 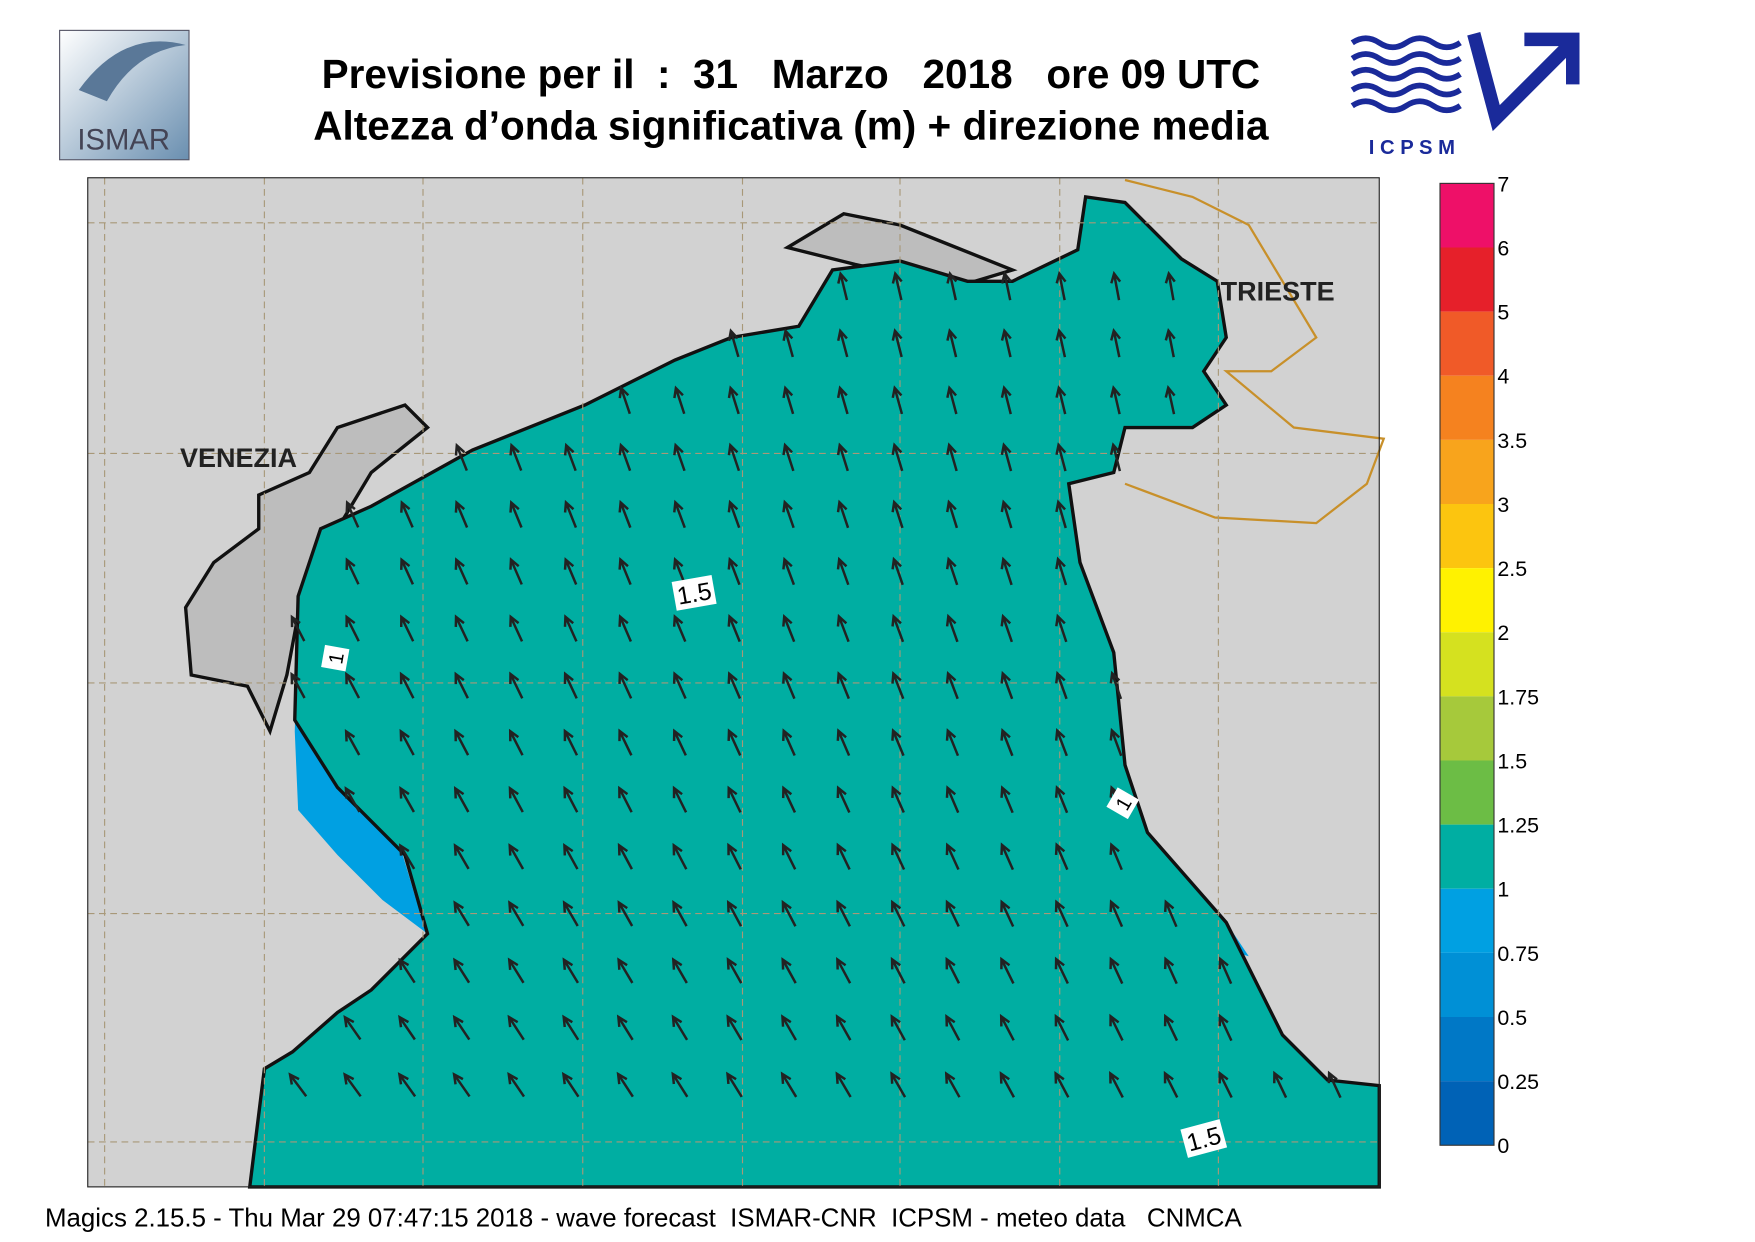 What do you see at coordinates (1255, 351) in the screenshot?
I see `border` at bounding box center [1255, 351].